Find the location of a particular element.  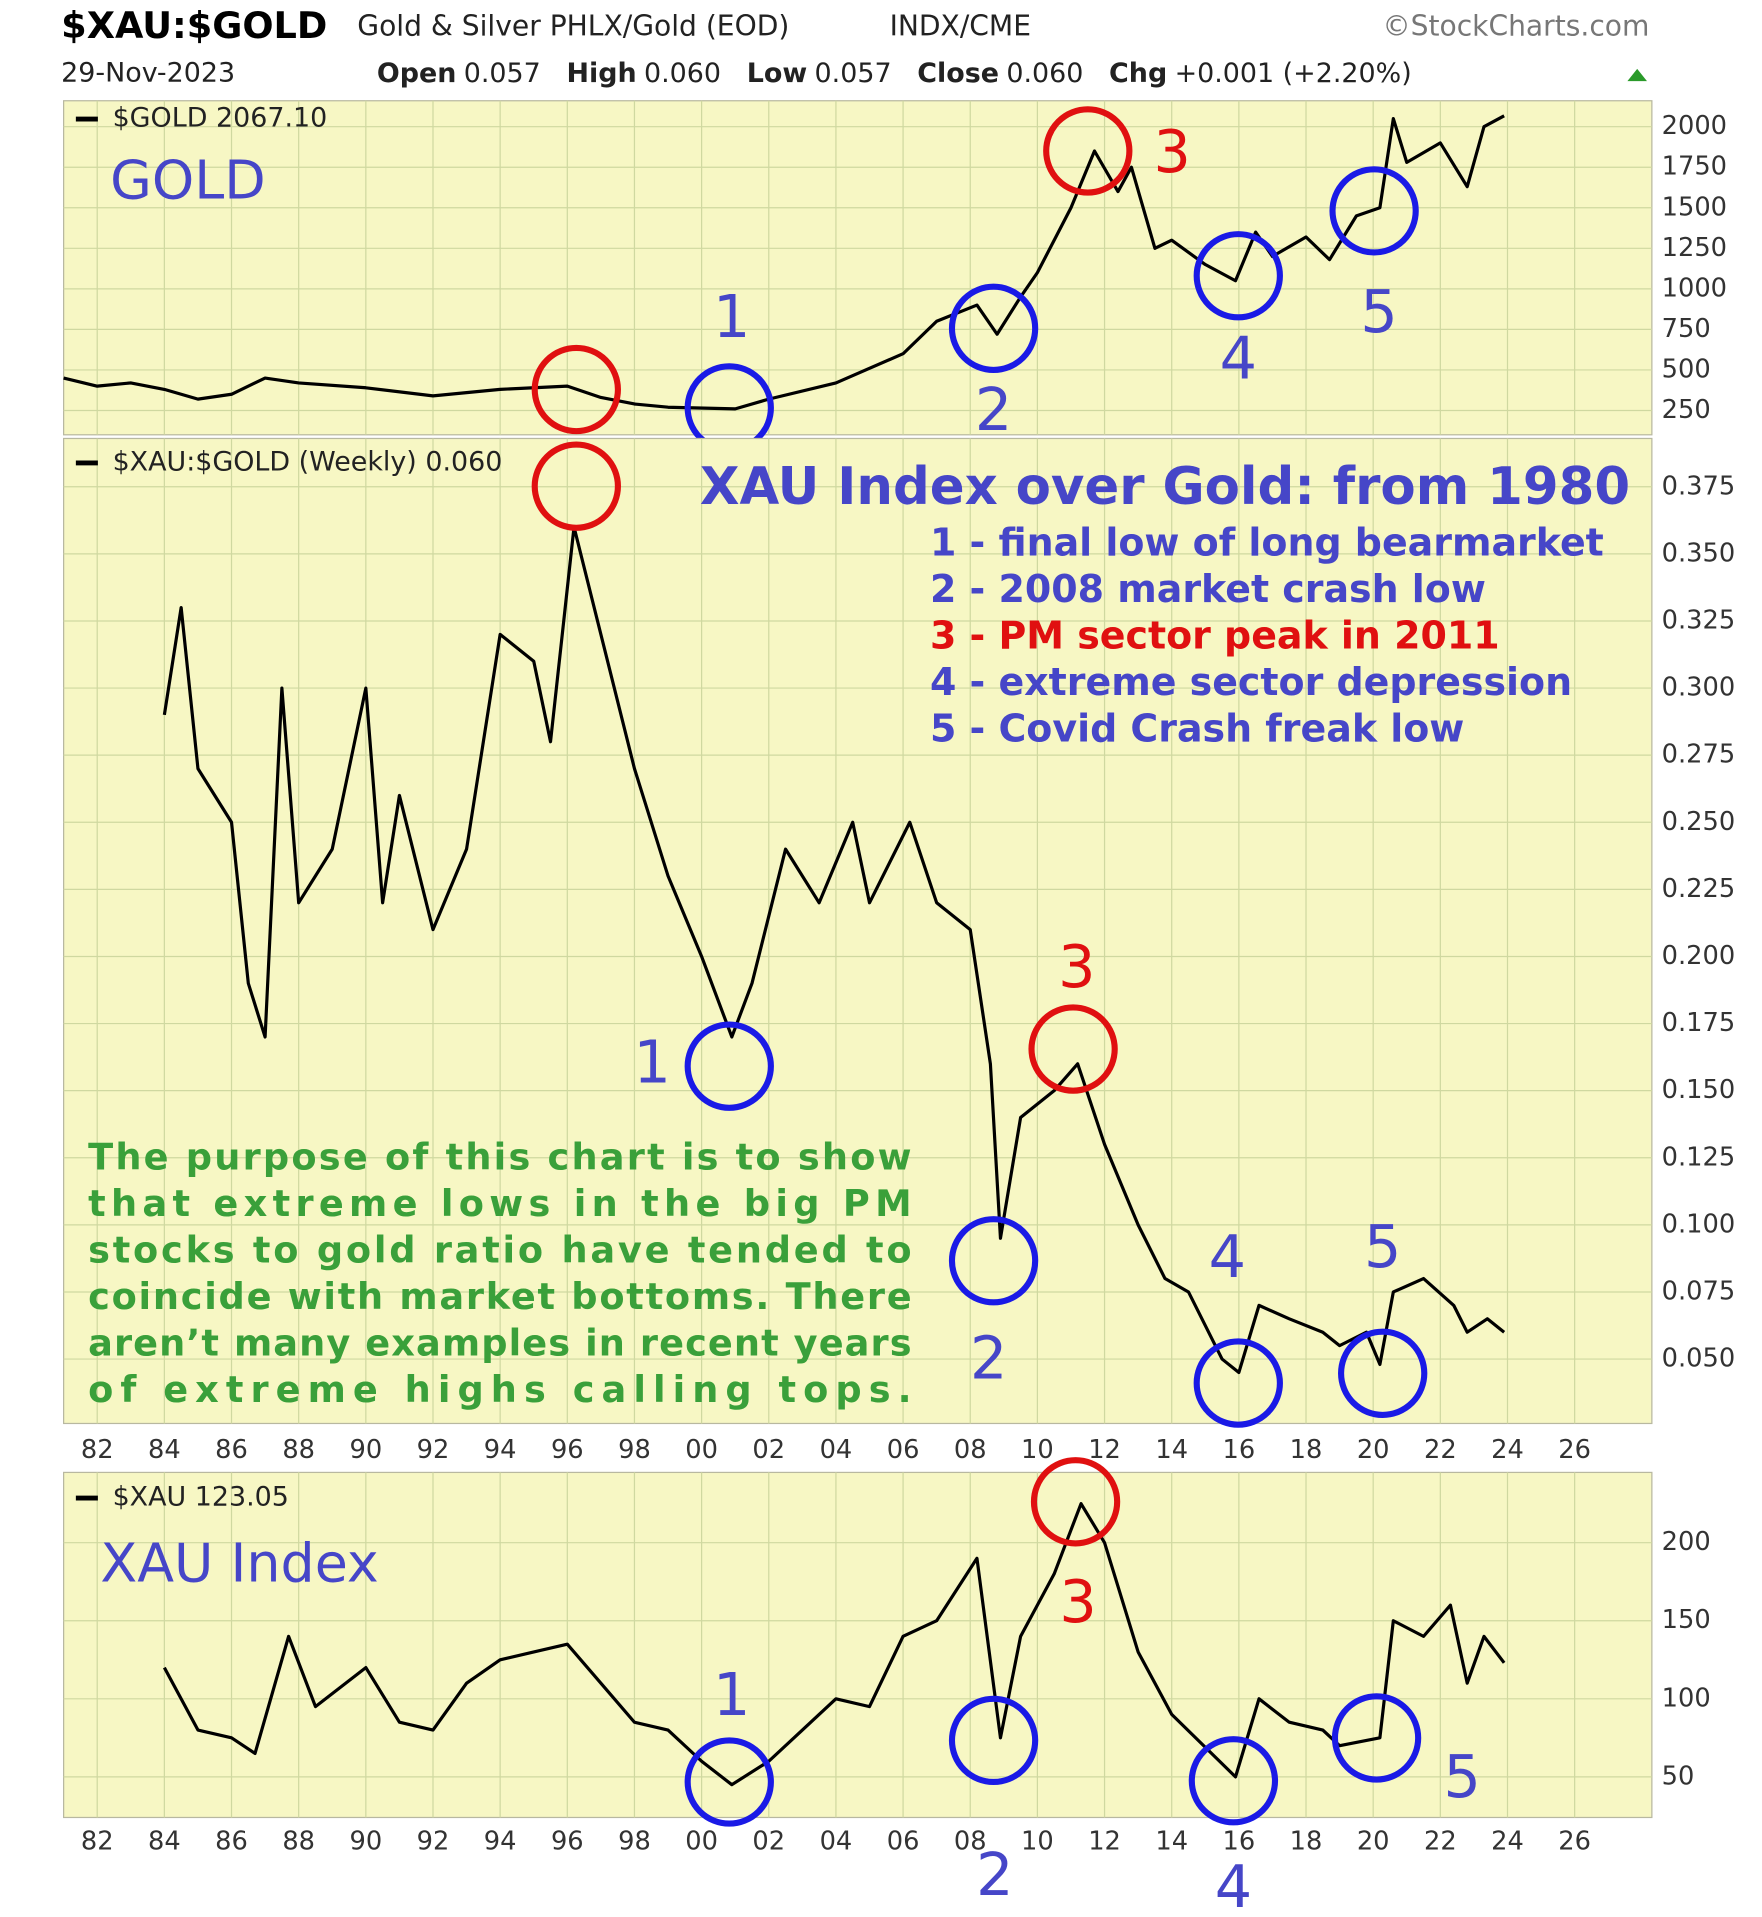

date: 29-Nov-2023 is located at coordinates (148, 72).